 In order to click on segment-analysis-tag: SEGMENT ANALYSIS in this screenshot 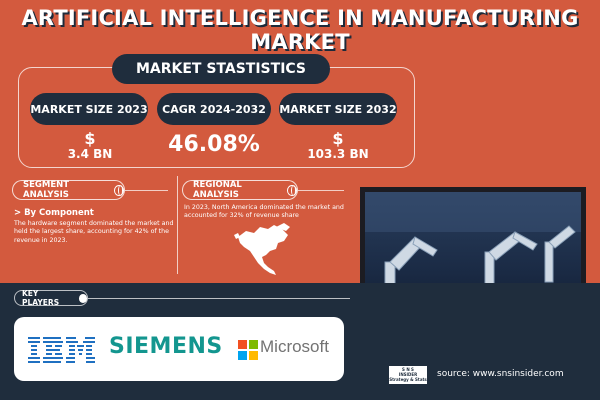, I will do `click(68, 190)`.